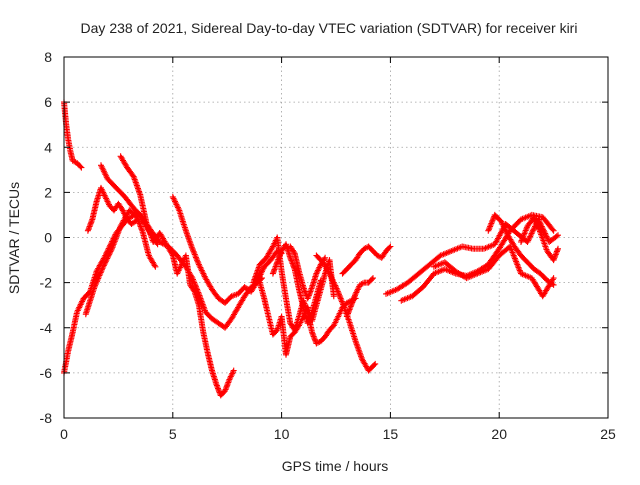  What do you see at coordinates (46, 283) in the screenshot?
I see `y-tick-label: -2` at bounding box center [46, 283].